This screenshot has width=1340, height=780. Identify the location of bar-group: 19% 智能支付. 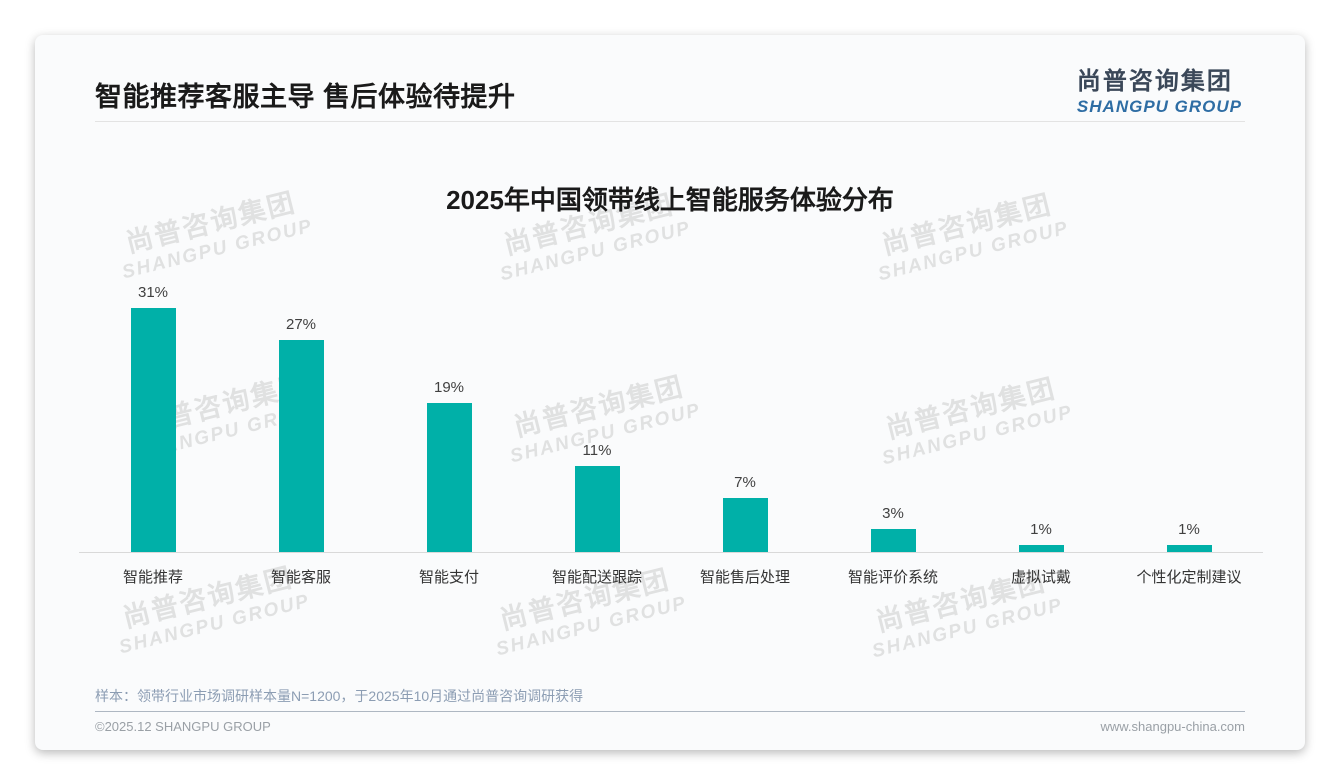
(449, 430).